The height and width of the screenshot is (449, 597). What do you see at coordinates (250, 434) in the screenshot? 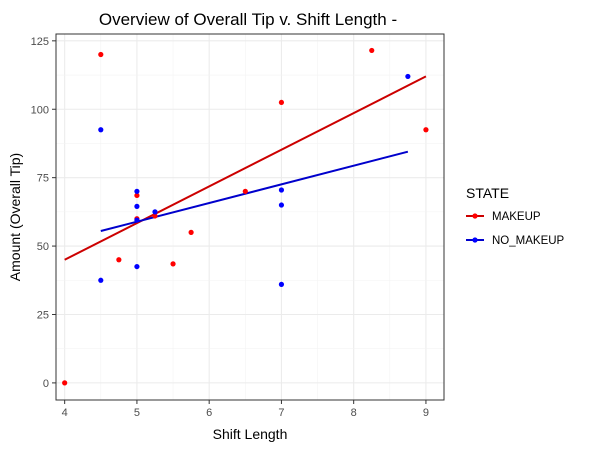
I see `x-axis-title: Shift Length` at bounding box center [250, 434].